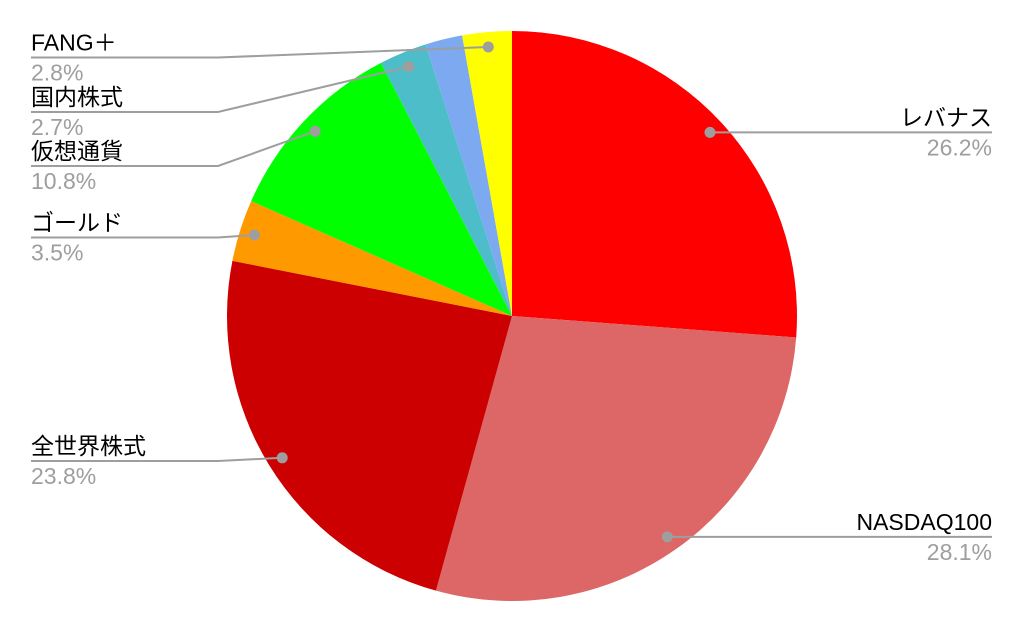 The width and height of the screenshot is (1024, 634). I want to click on slice-label-3: ゴールド, so click(77, 223).